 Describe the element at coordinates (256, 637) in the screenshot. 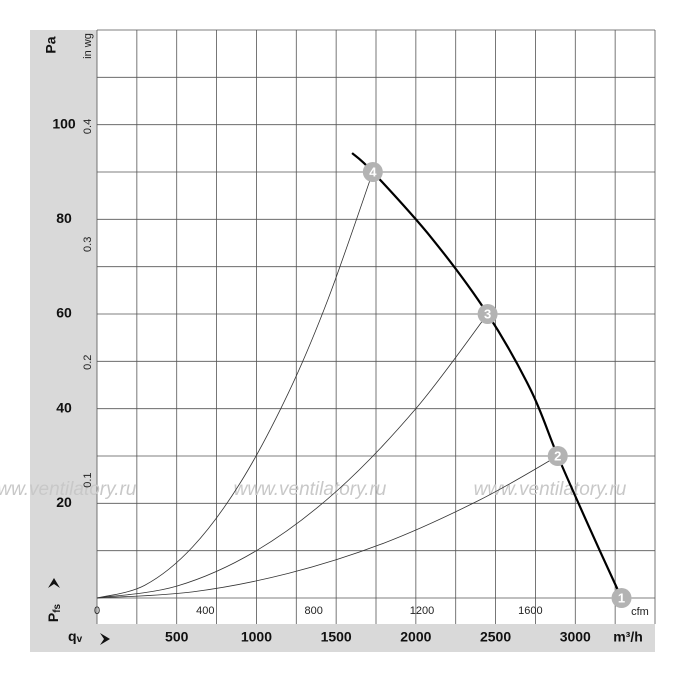

I see `x-tick-label: 1000` at that location.